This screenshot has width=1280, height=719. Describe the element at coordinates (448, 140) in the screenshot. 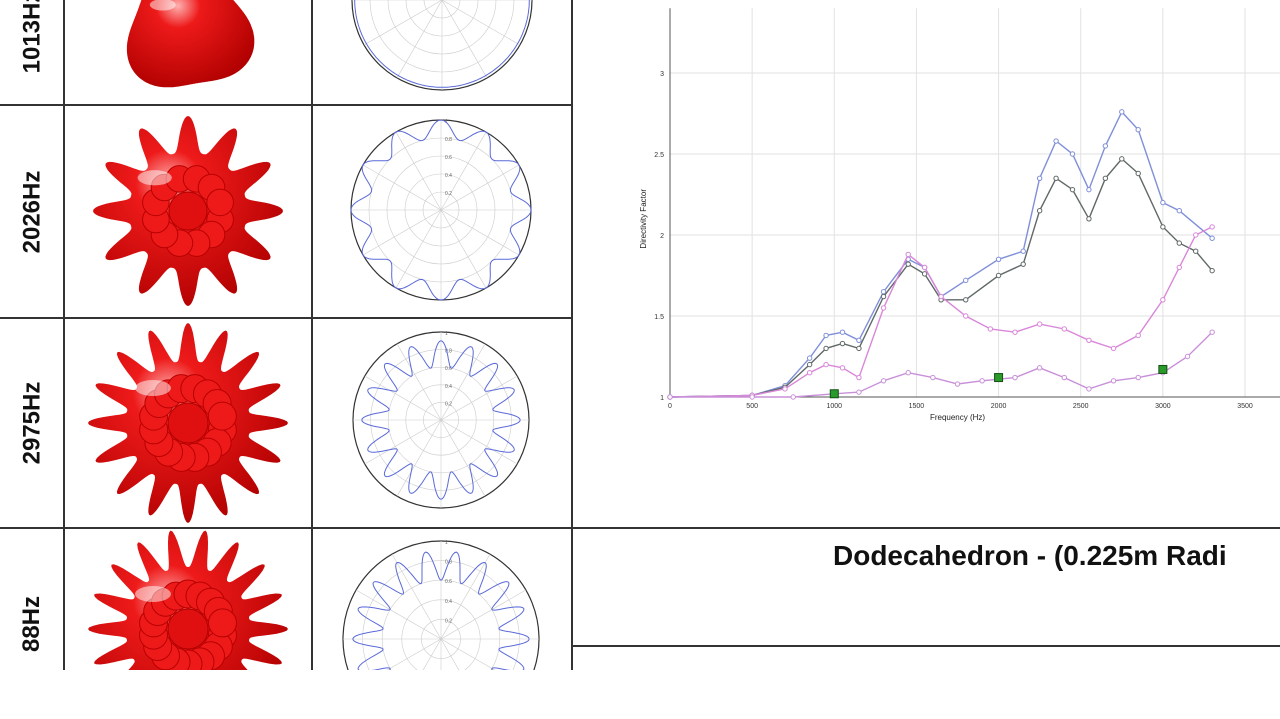

I see `polar-tick-label: 0.8` at that location.